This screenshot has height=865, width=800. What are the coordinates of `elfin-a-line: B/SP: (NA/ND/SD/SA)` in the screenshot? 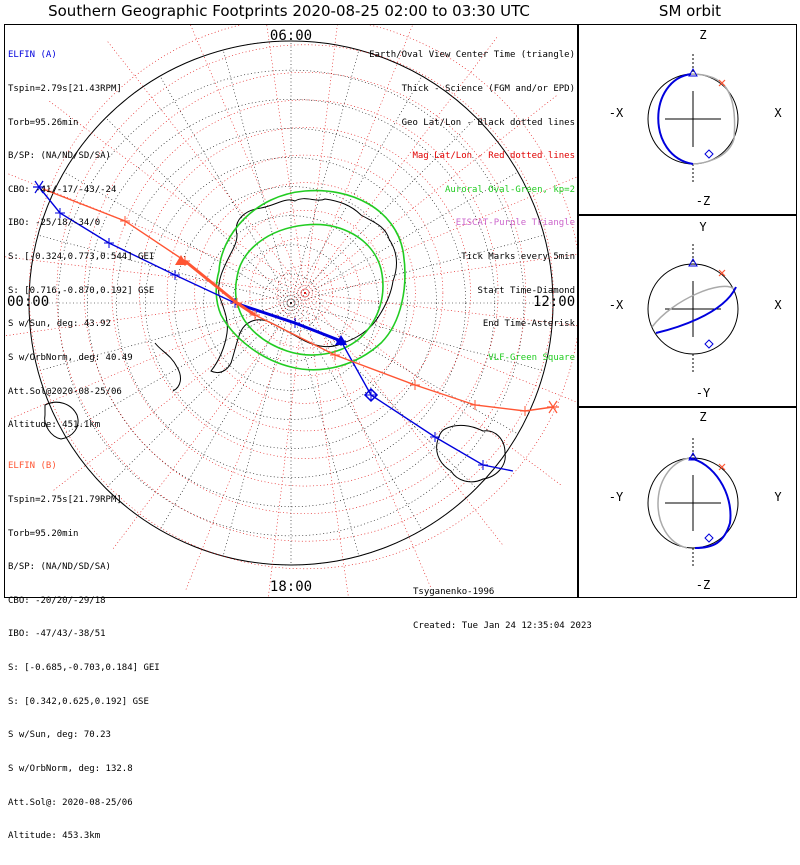 It's located at (59, 156).